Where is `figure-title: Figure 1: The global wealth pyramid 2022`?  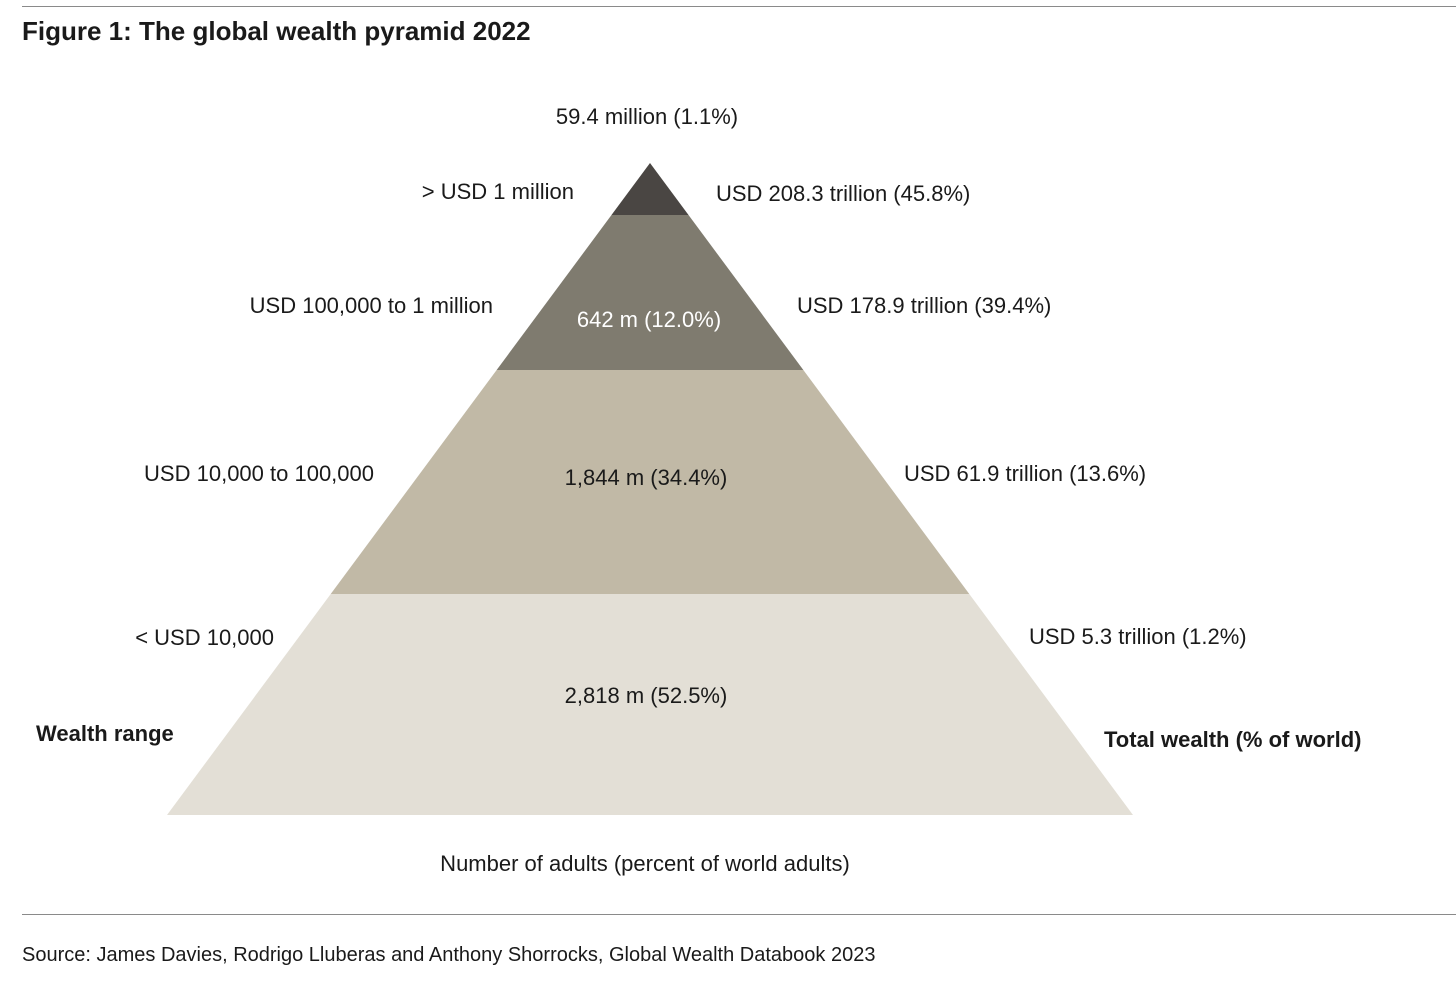 figure-title: Figure 1: The global wealth pyramid 2022 is located at coordinates (276, 31).